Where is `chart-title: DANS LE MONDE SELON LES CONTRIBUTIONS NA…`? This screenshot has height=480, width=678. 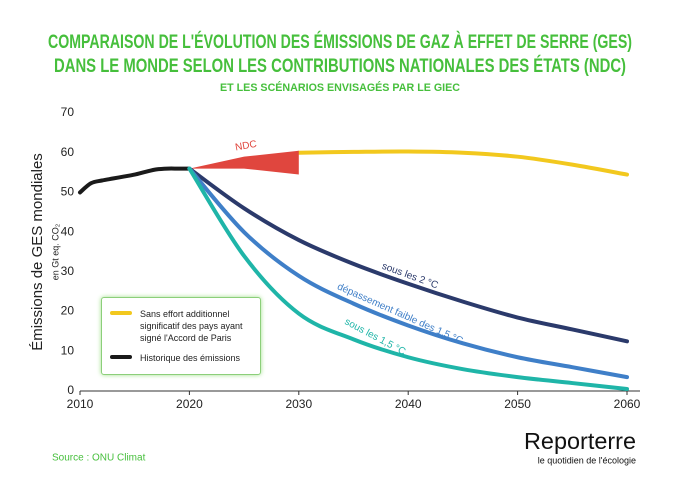
chart-title: DANS LE MONDE SELON LES CONTRIBUTIONS NA… is located at coordinates (340, 66).